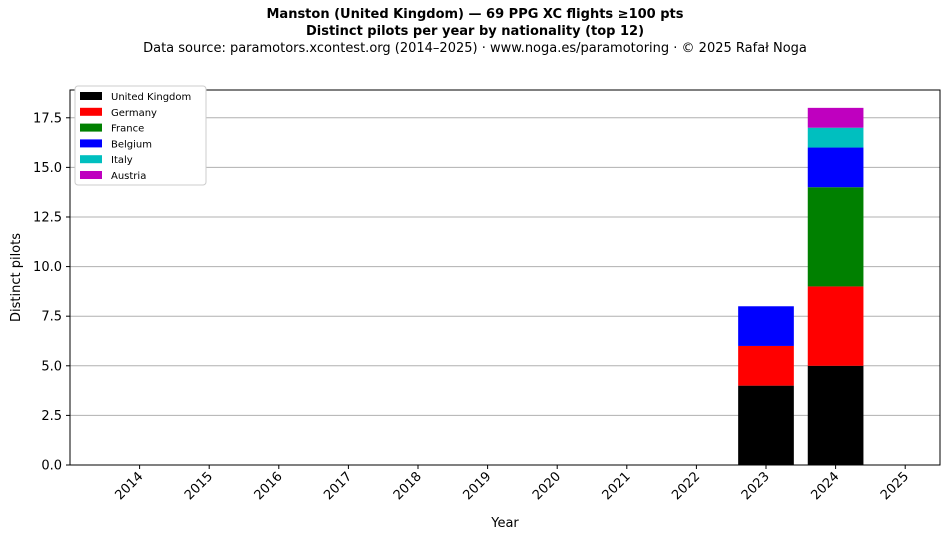 This screenshot has height=539, width=950. I want to click on legend-label: United Kingdom, so click(151, 97).